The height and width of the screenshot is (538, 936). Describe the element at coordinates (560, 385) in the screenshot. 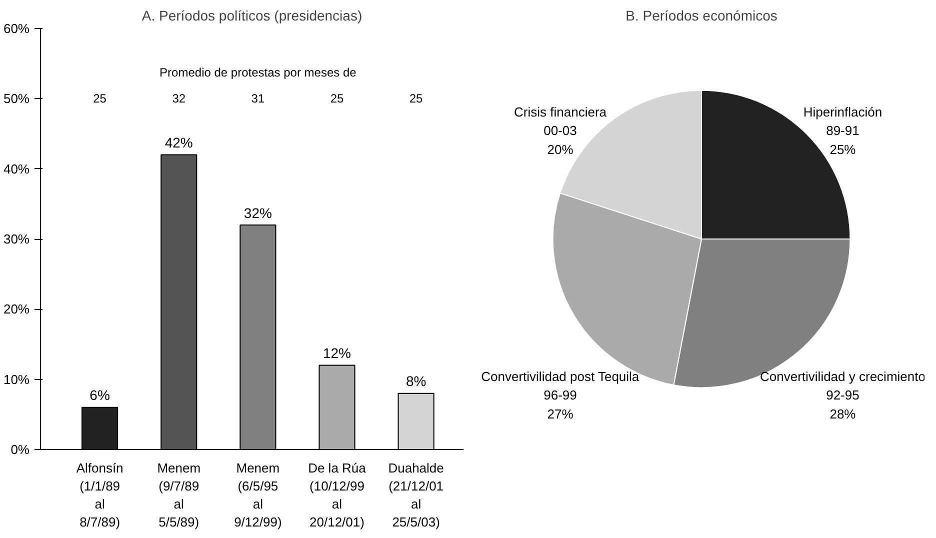

I see `slice-label: Convertivilidad post Tequila 96-99` at that location.